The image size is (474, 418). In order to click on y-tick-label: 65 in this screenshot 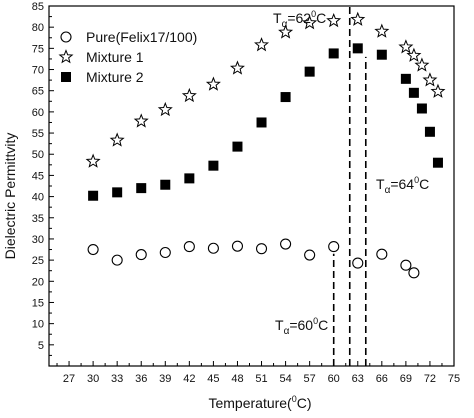, I will do `click(38, 92)`.